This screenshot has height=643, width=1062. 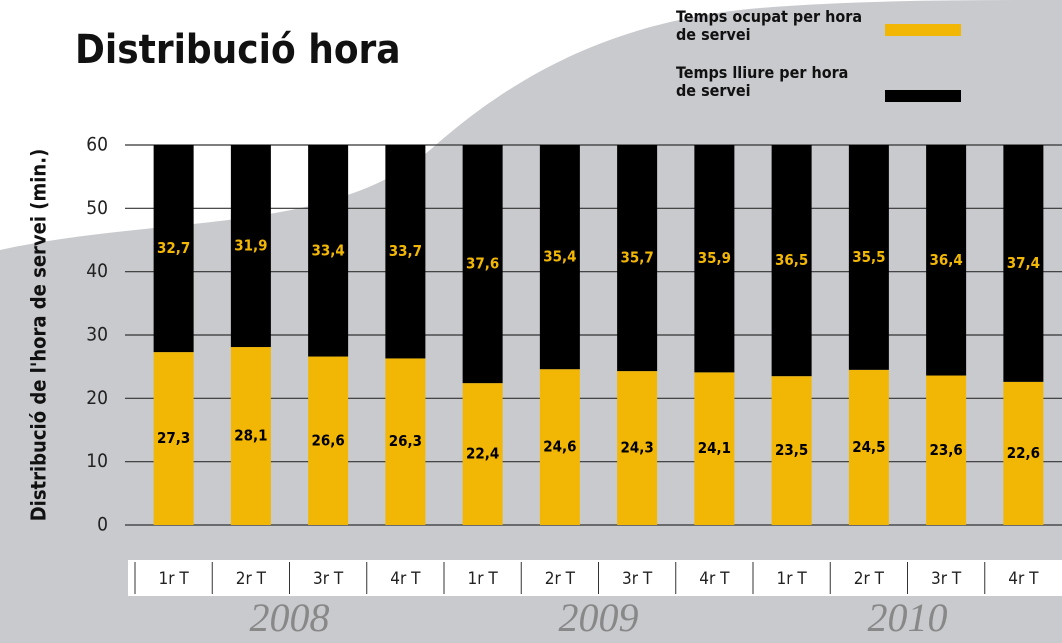 I want to click on value-label: 35,5, so click(x=868, y=257).